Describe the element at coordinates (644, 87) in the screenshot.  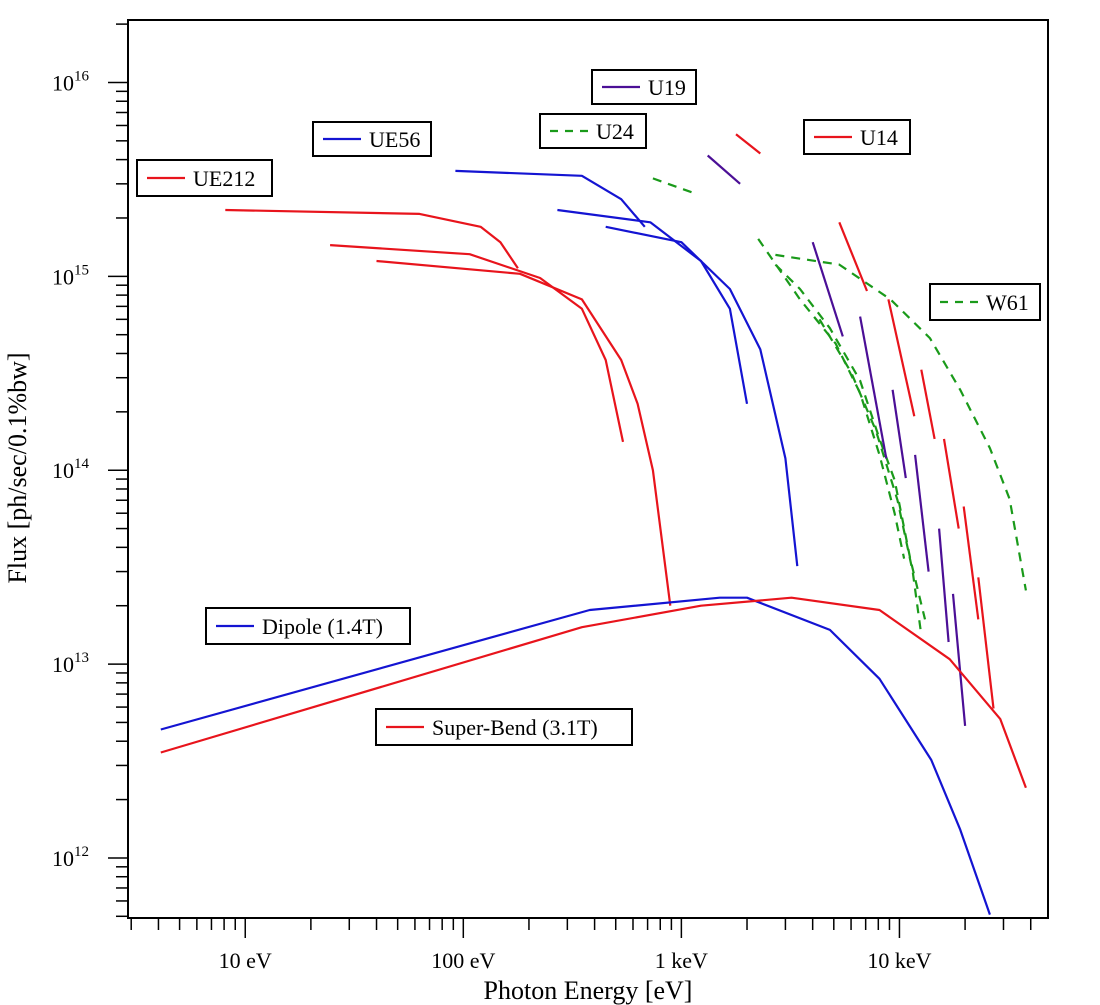
I see `legend-u19: U19` at that location.